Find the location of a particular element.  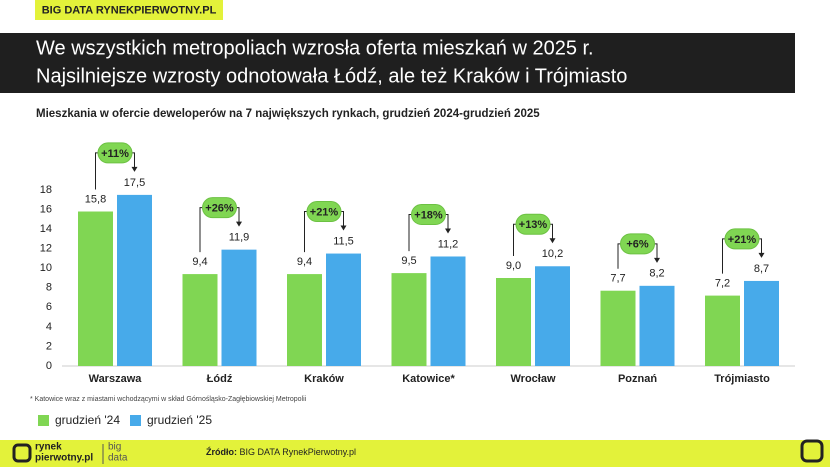

x-tick-label: Katowice* is located at coordinates (428, 379).